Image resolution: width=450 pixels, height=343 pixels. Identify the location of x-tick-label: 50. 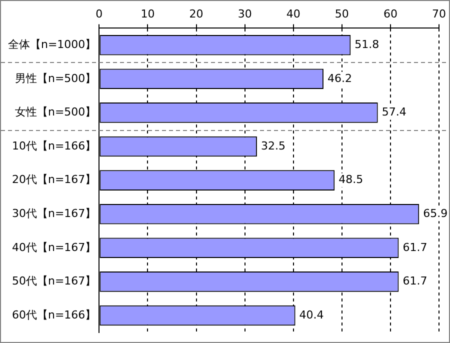
(341, 13).